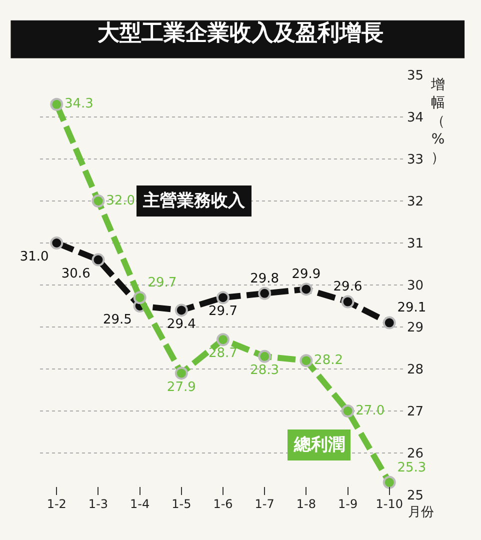 Image resolution: width=481 pixels, height=540 pixels. What do you see at coordinates (194, 201) in the screenshot?
I see `text: 主營業務收入` at bounding box center [194, 201].